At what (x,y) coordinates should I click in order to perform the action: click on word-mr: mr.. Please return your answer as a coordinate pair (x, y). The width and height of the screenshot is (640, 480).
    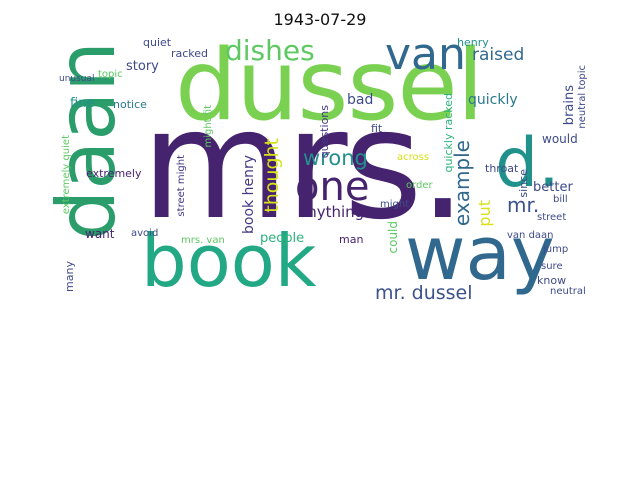
    Looking at the image, I should click on (523, 205).